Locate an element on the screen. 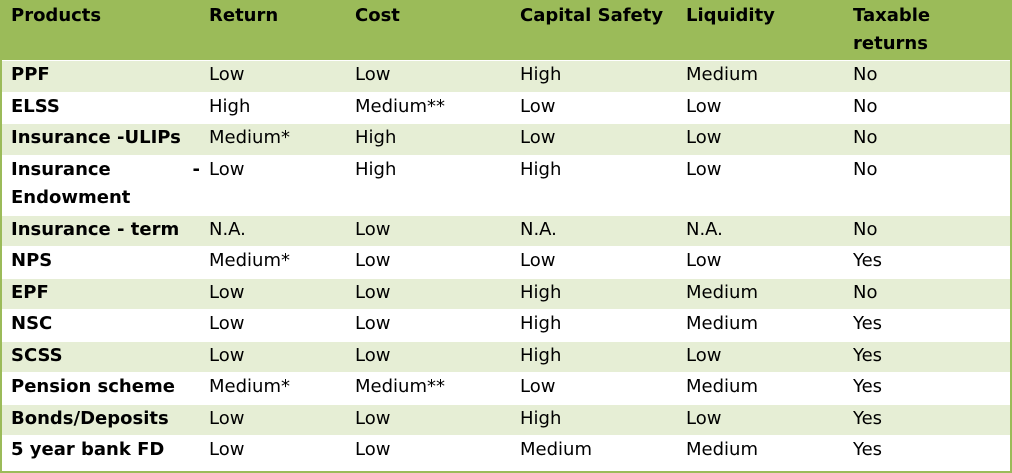 The height and width of the screenshot is (473, 1012). cell-product: 5 year bank FD is located at coordinates (101, 451).